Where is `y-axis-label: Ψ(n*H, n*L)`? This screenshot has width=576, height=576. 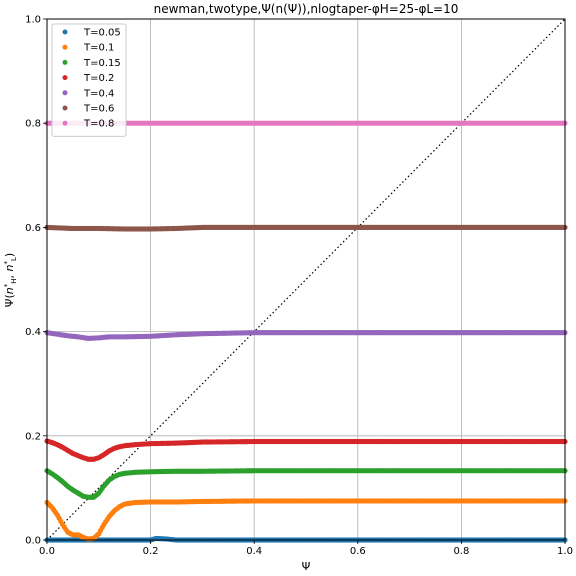
y-axis-label: Ψ(n*H, n*L) is located at coordinates (10, 280).